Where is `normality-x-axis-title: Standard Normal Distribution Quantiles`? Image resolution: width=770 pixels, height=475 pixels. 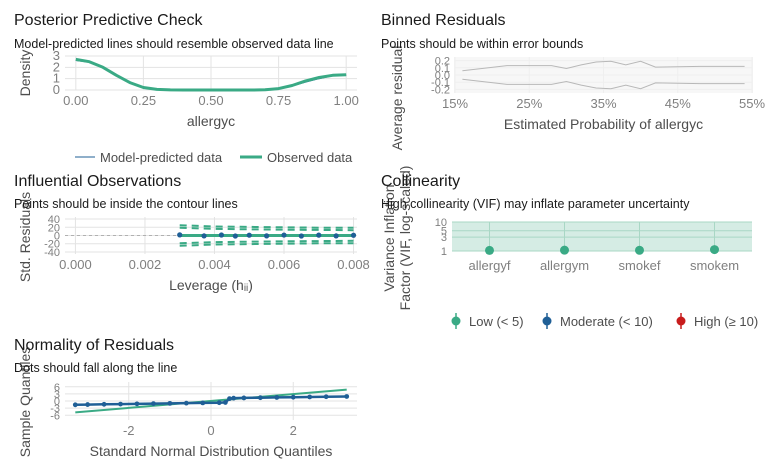 normality-x-axis-title: Standard Normal Distribution Quantiles is located at coordinates (211, 451).